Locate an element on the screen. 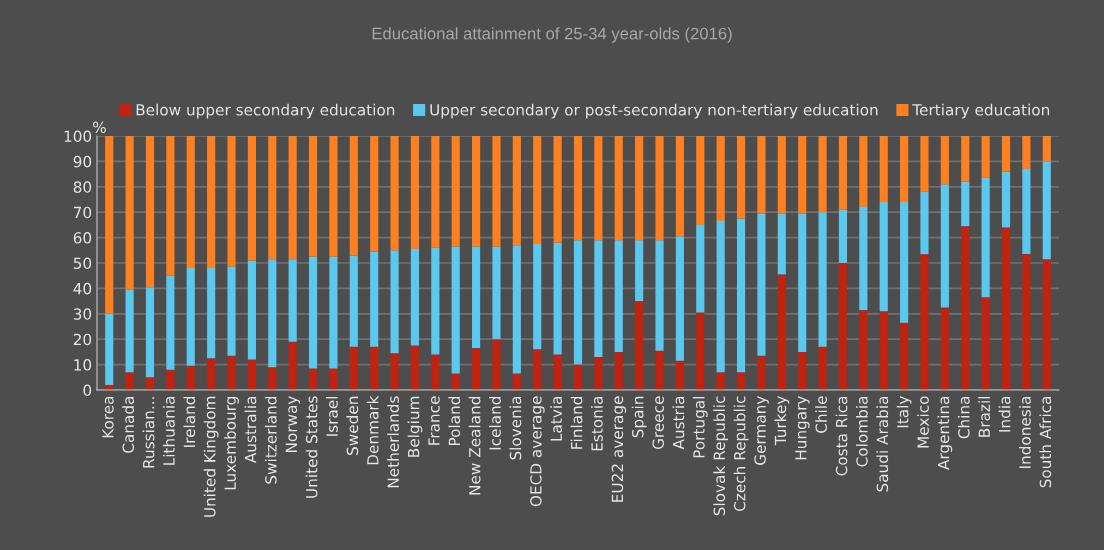 Image resolution: width=1104 pixels, height=550 pixels. x-tick-label: Mexico is located at coordinates (923, 422).